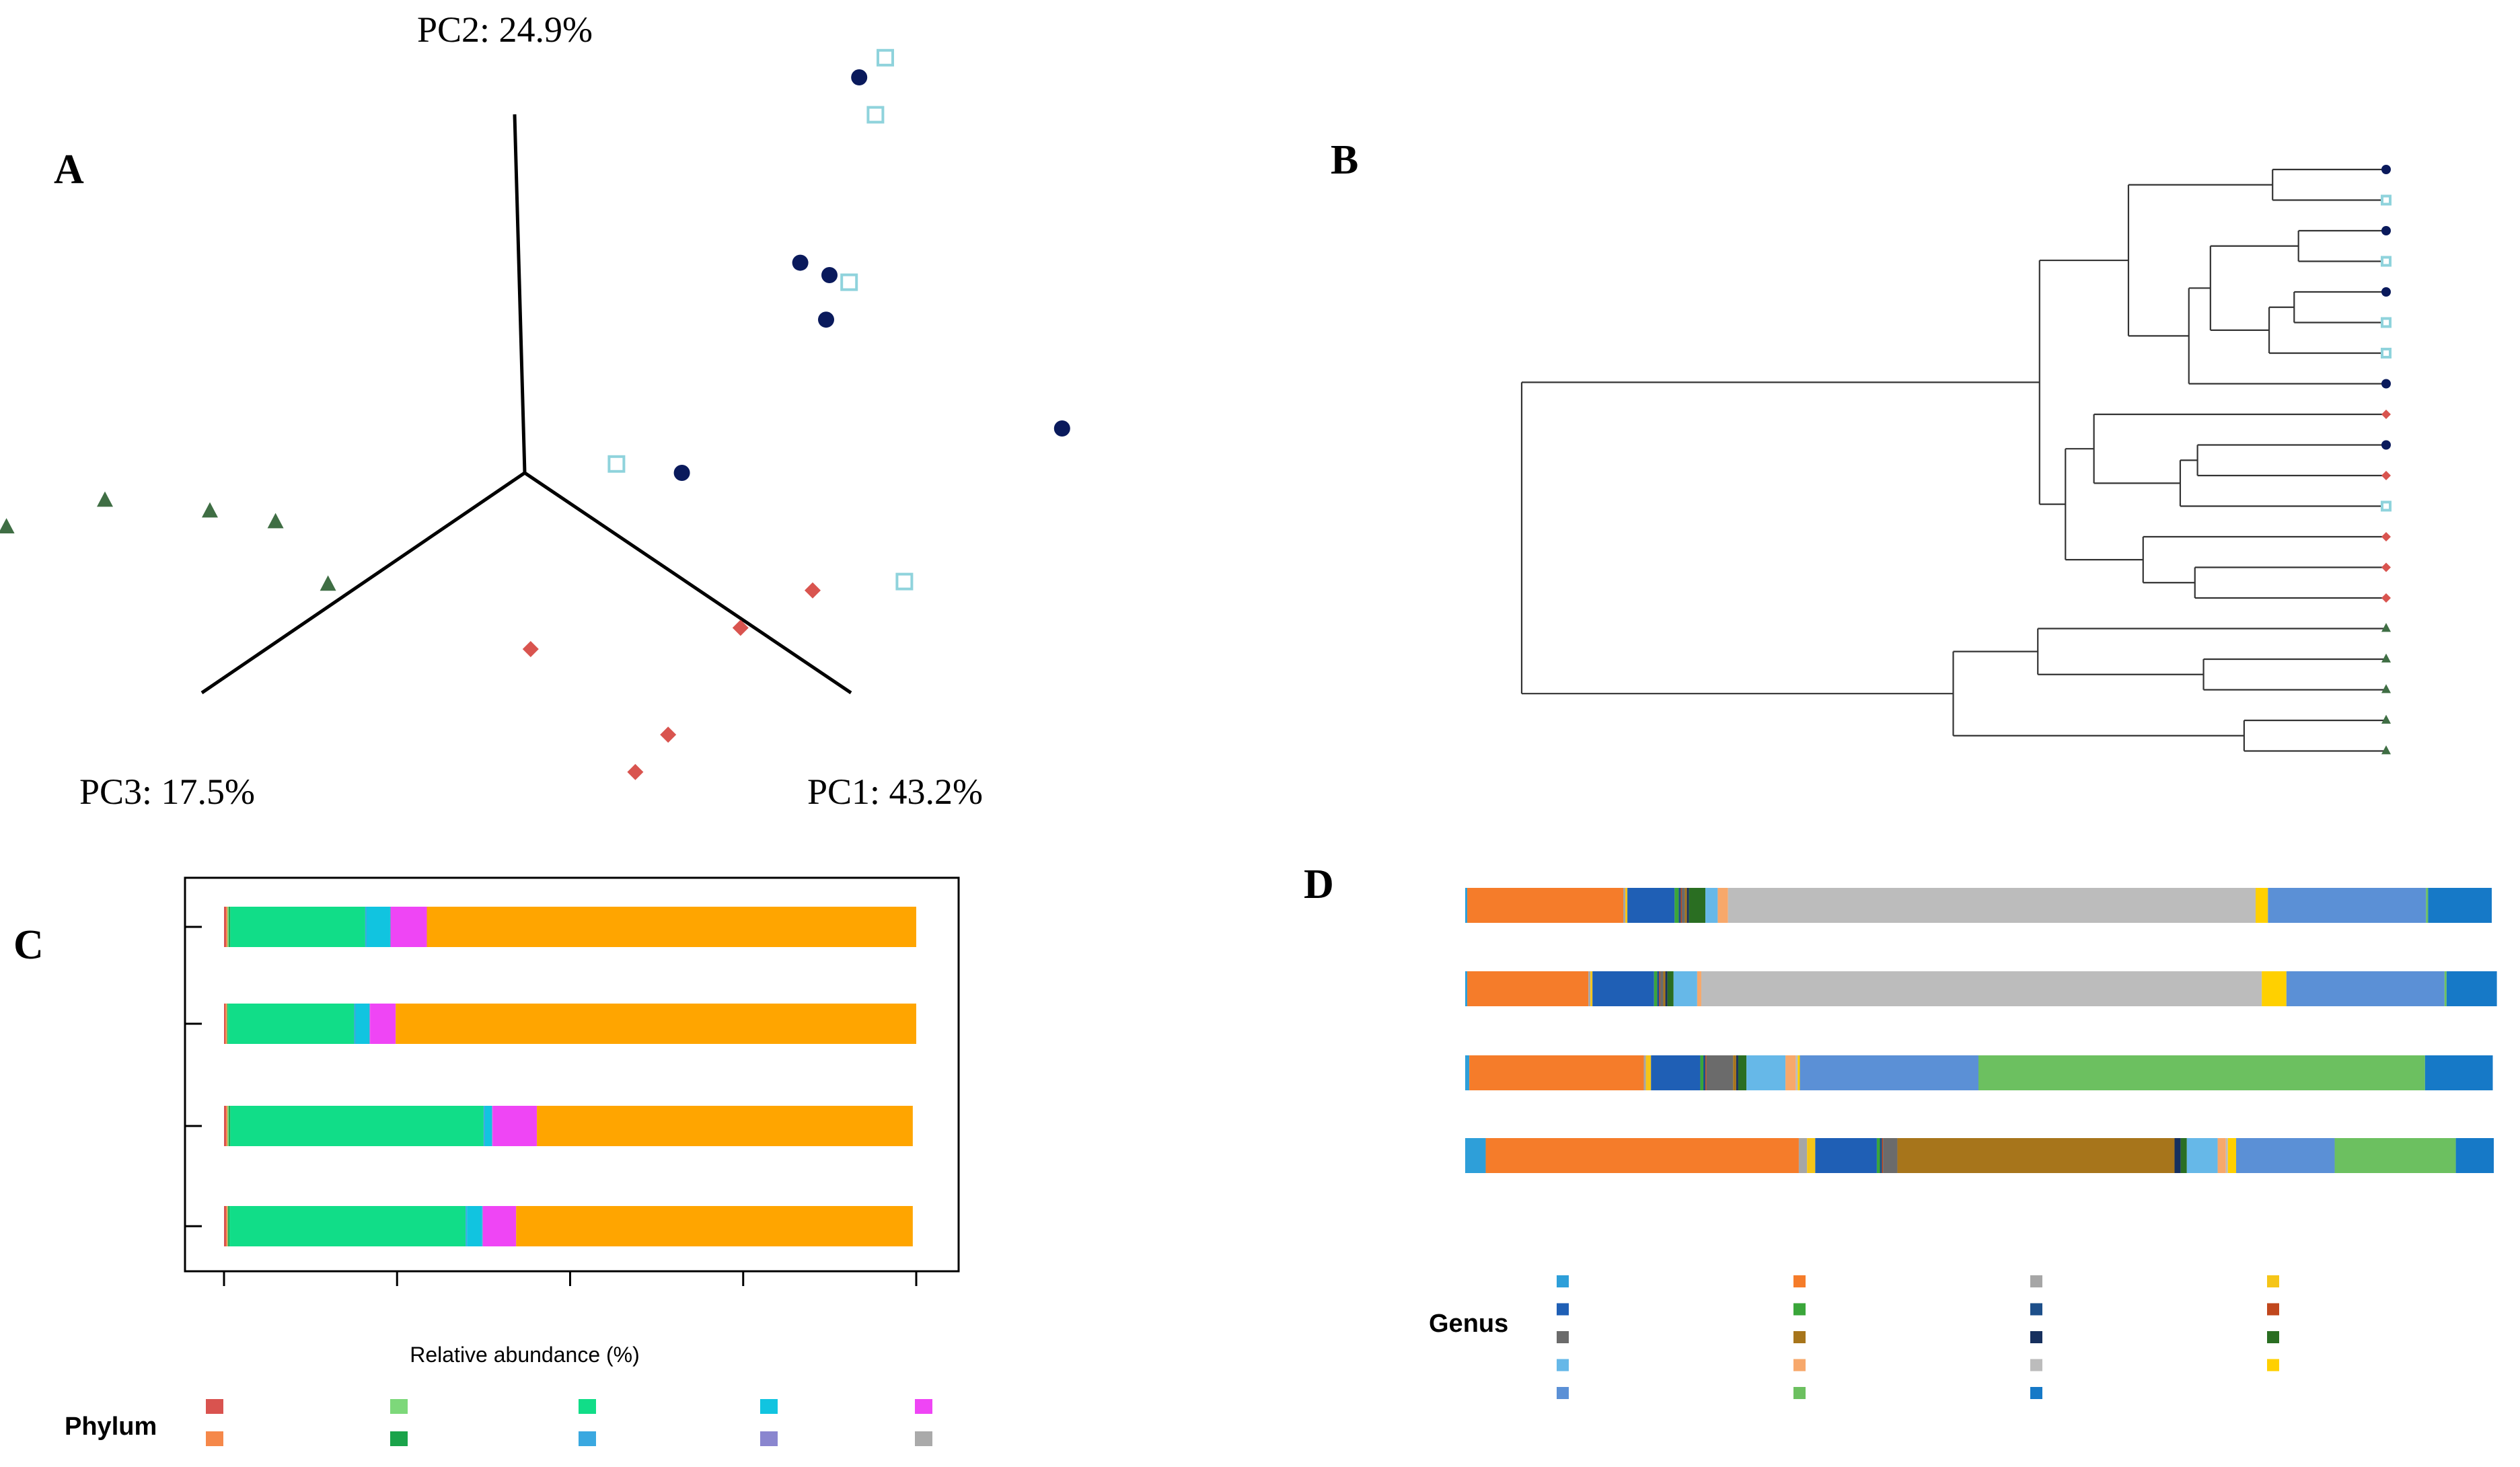 This screenshot has width=2520, height=1467. What do you see at coordinates (1734, 1072) in the screenshot?
I see `genus-bar-segment-lactobacillus` at bounding box center [1734, 1072].